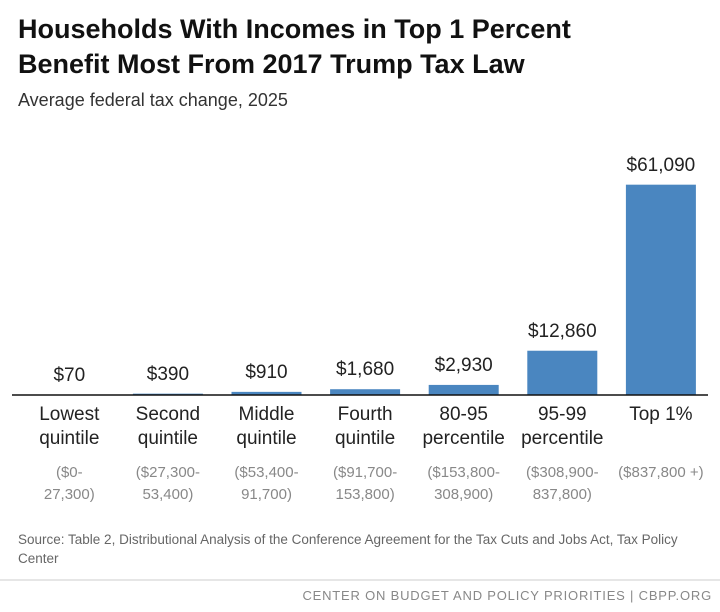 Image resolution: width=720 pixels, height=612 pixels. What do you see at coordinates (562, 483) in the screenshot?
I see `income-range: ($308,900- 837,800)` at bounding box center [562, 483].